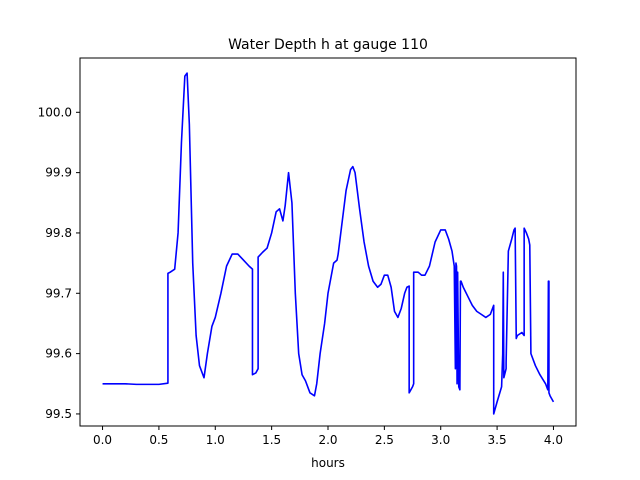 This screenshot has width=640, height=480. I want to click on x-tick-label: 1.5, so click(271, 440).